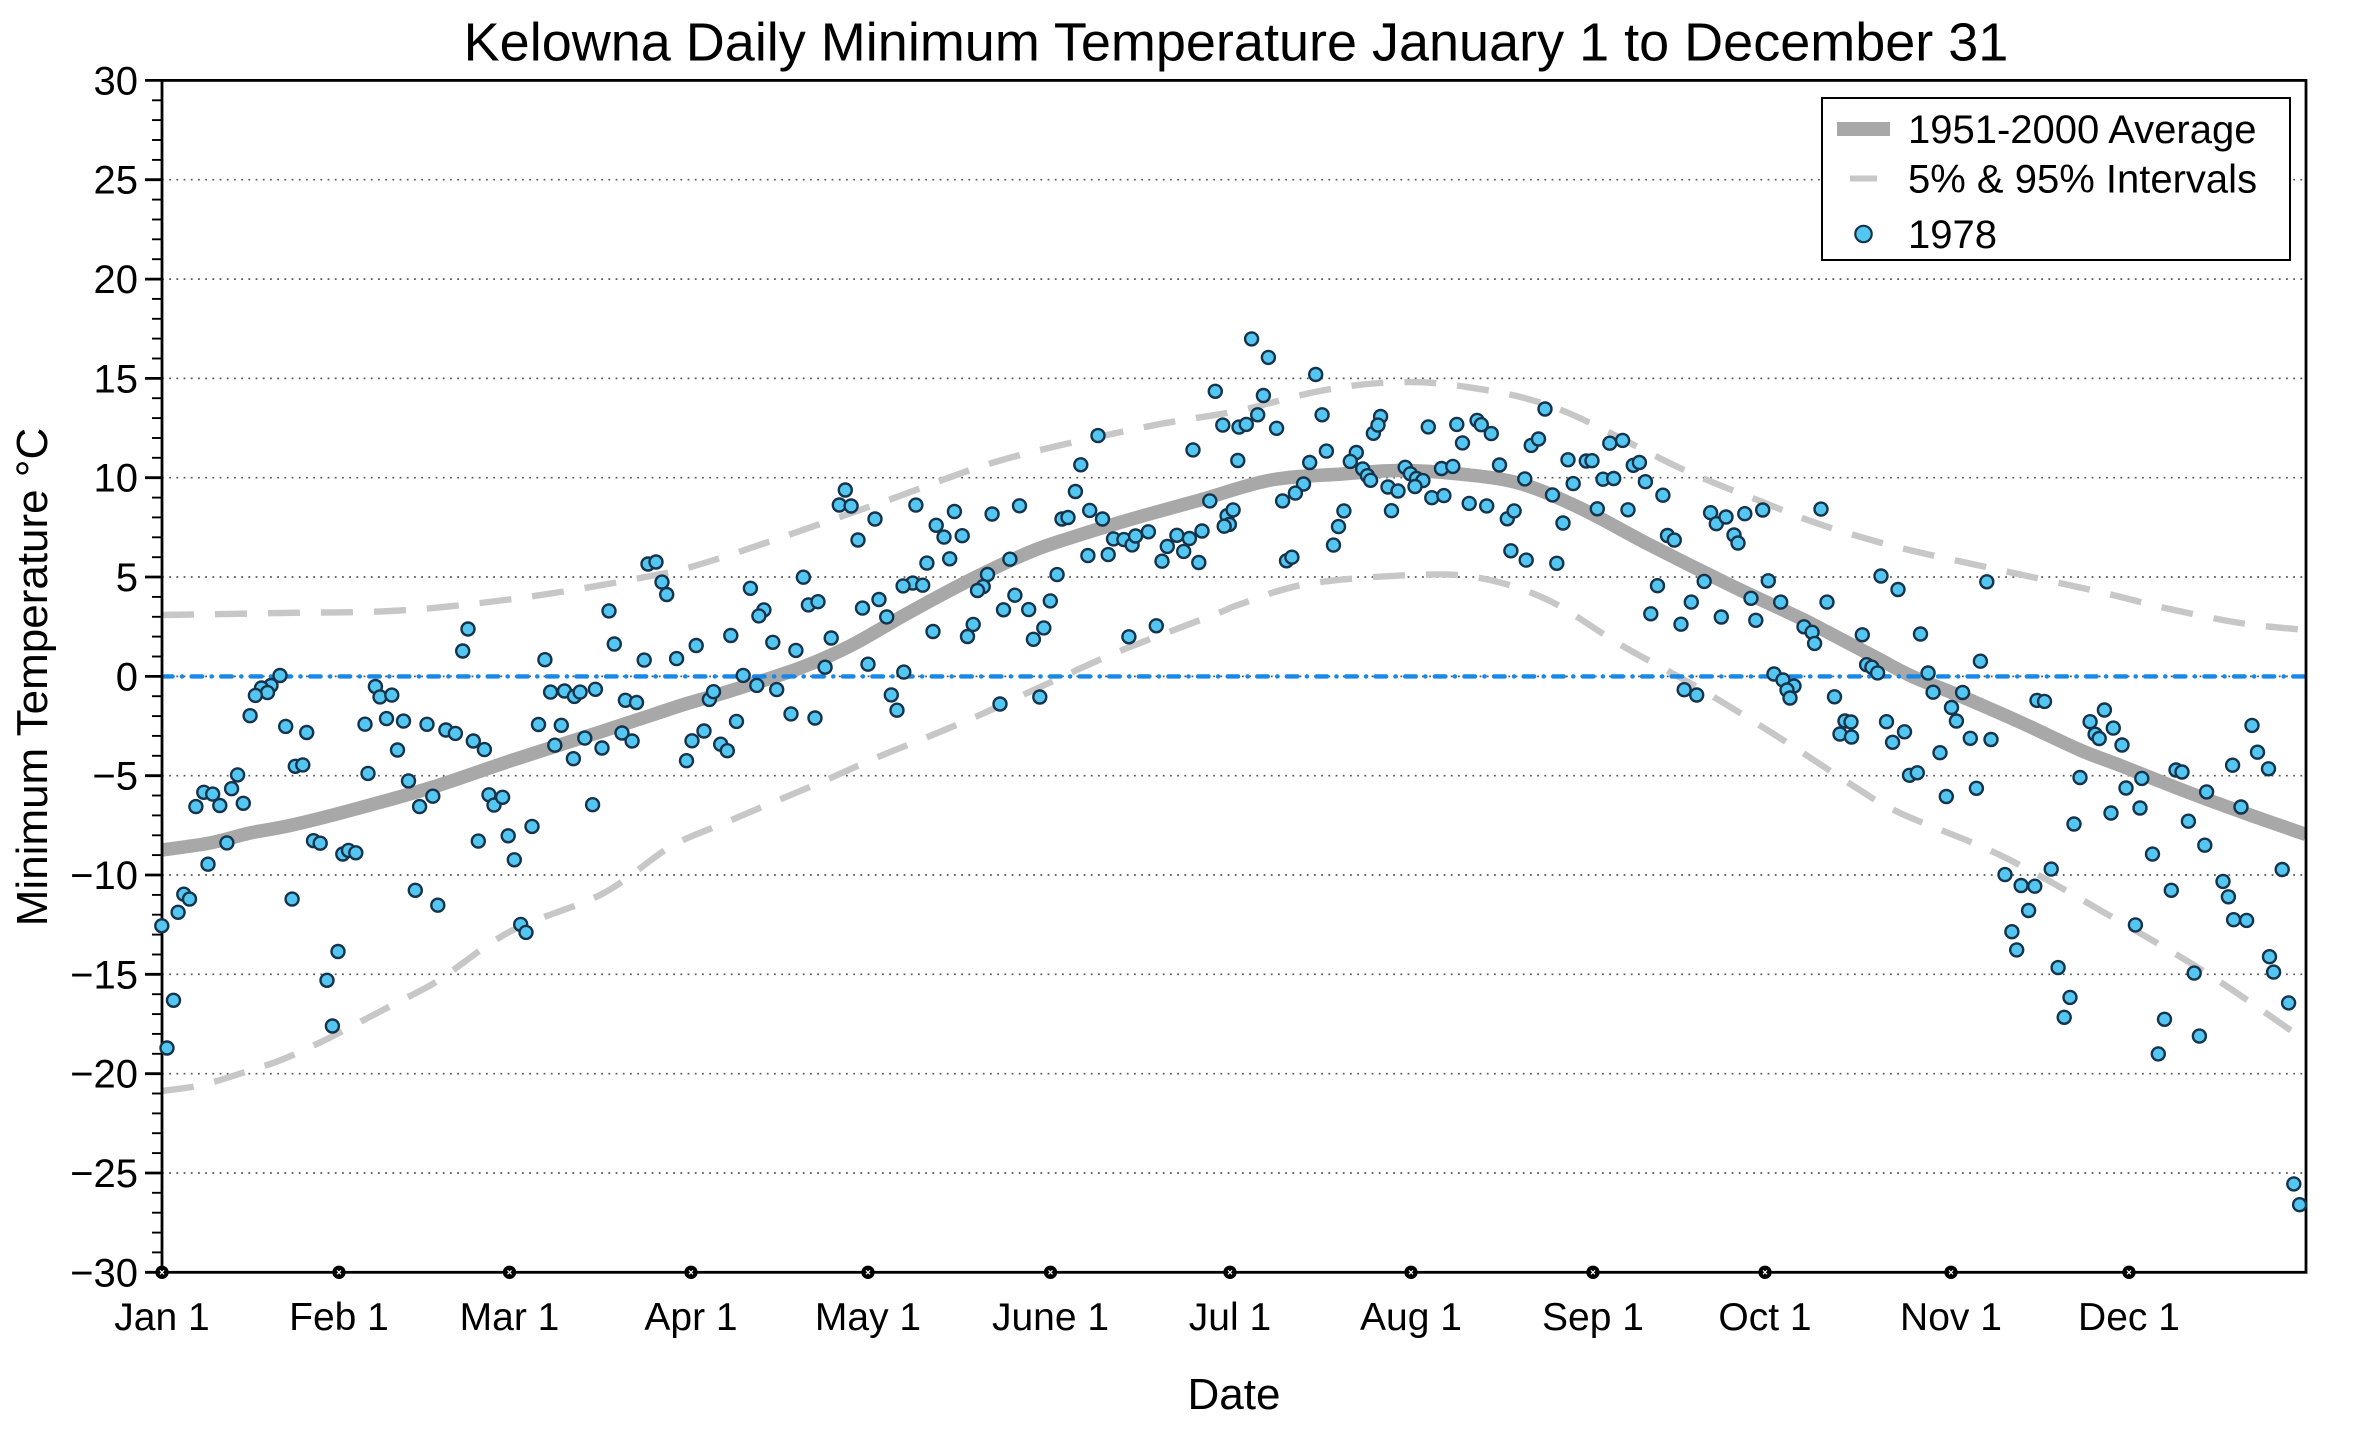 The image size is (2360, 1437). I want to click on svg-text: Apr 1, so click(690, 1317).